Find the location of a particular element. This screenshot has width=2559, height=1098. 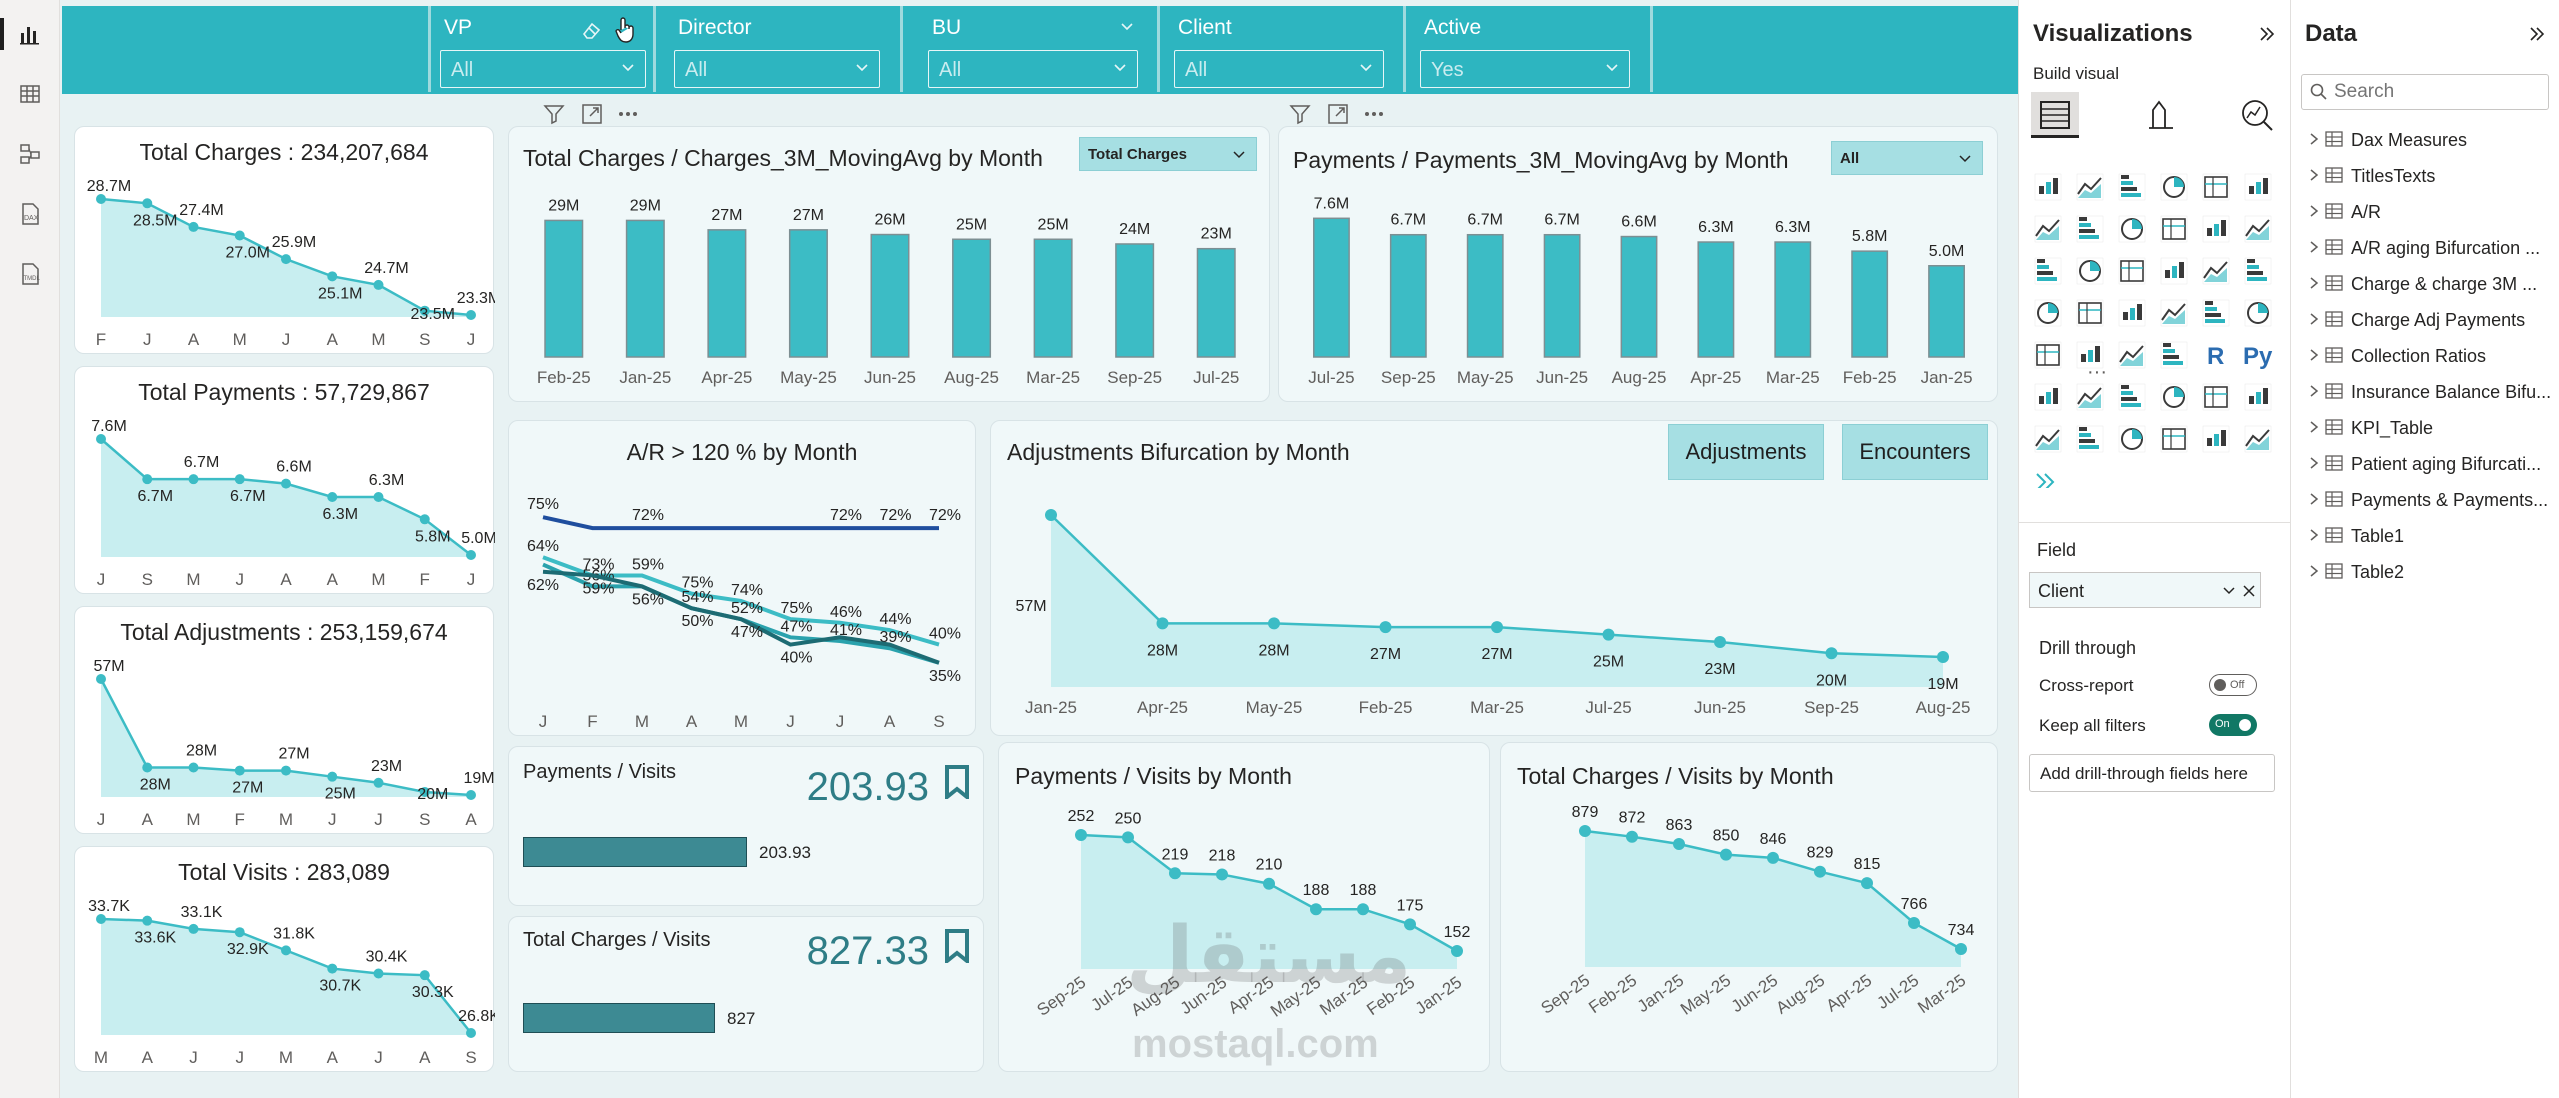

slicer-bu: BU All is located at coordinates (1035, 49).